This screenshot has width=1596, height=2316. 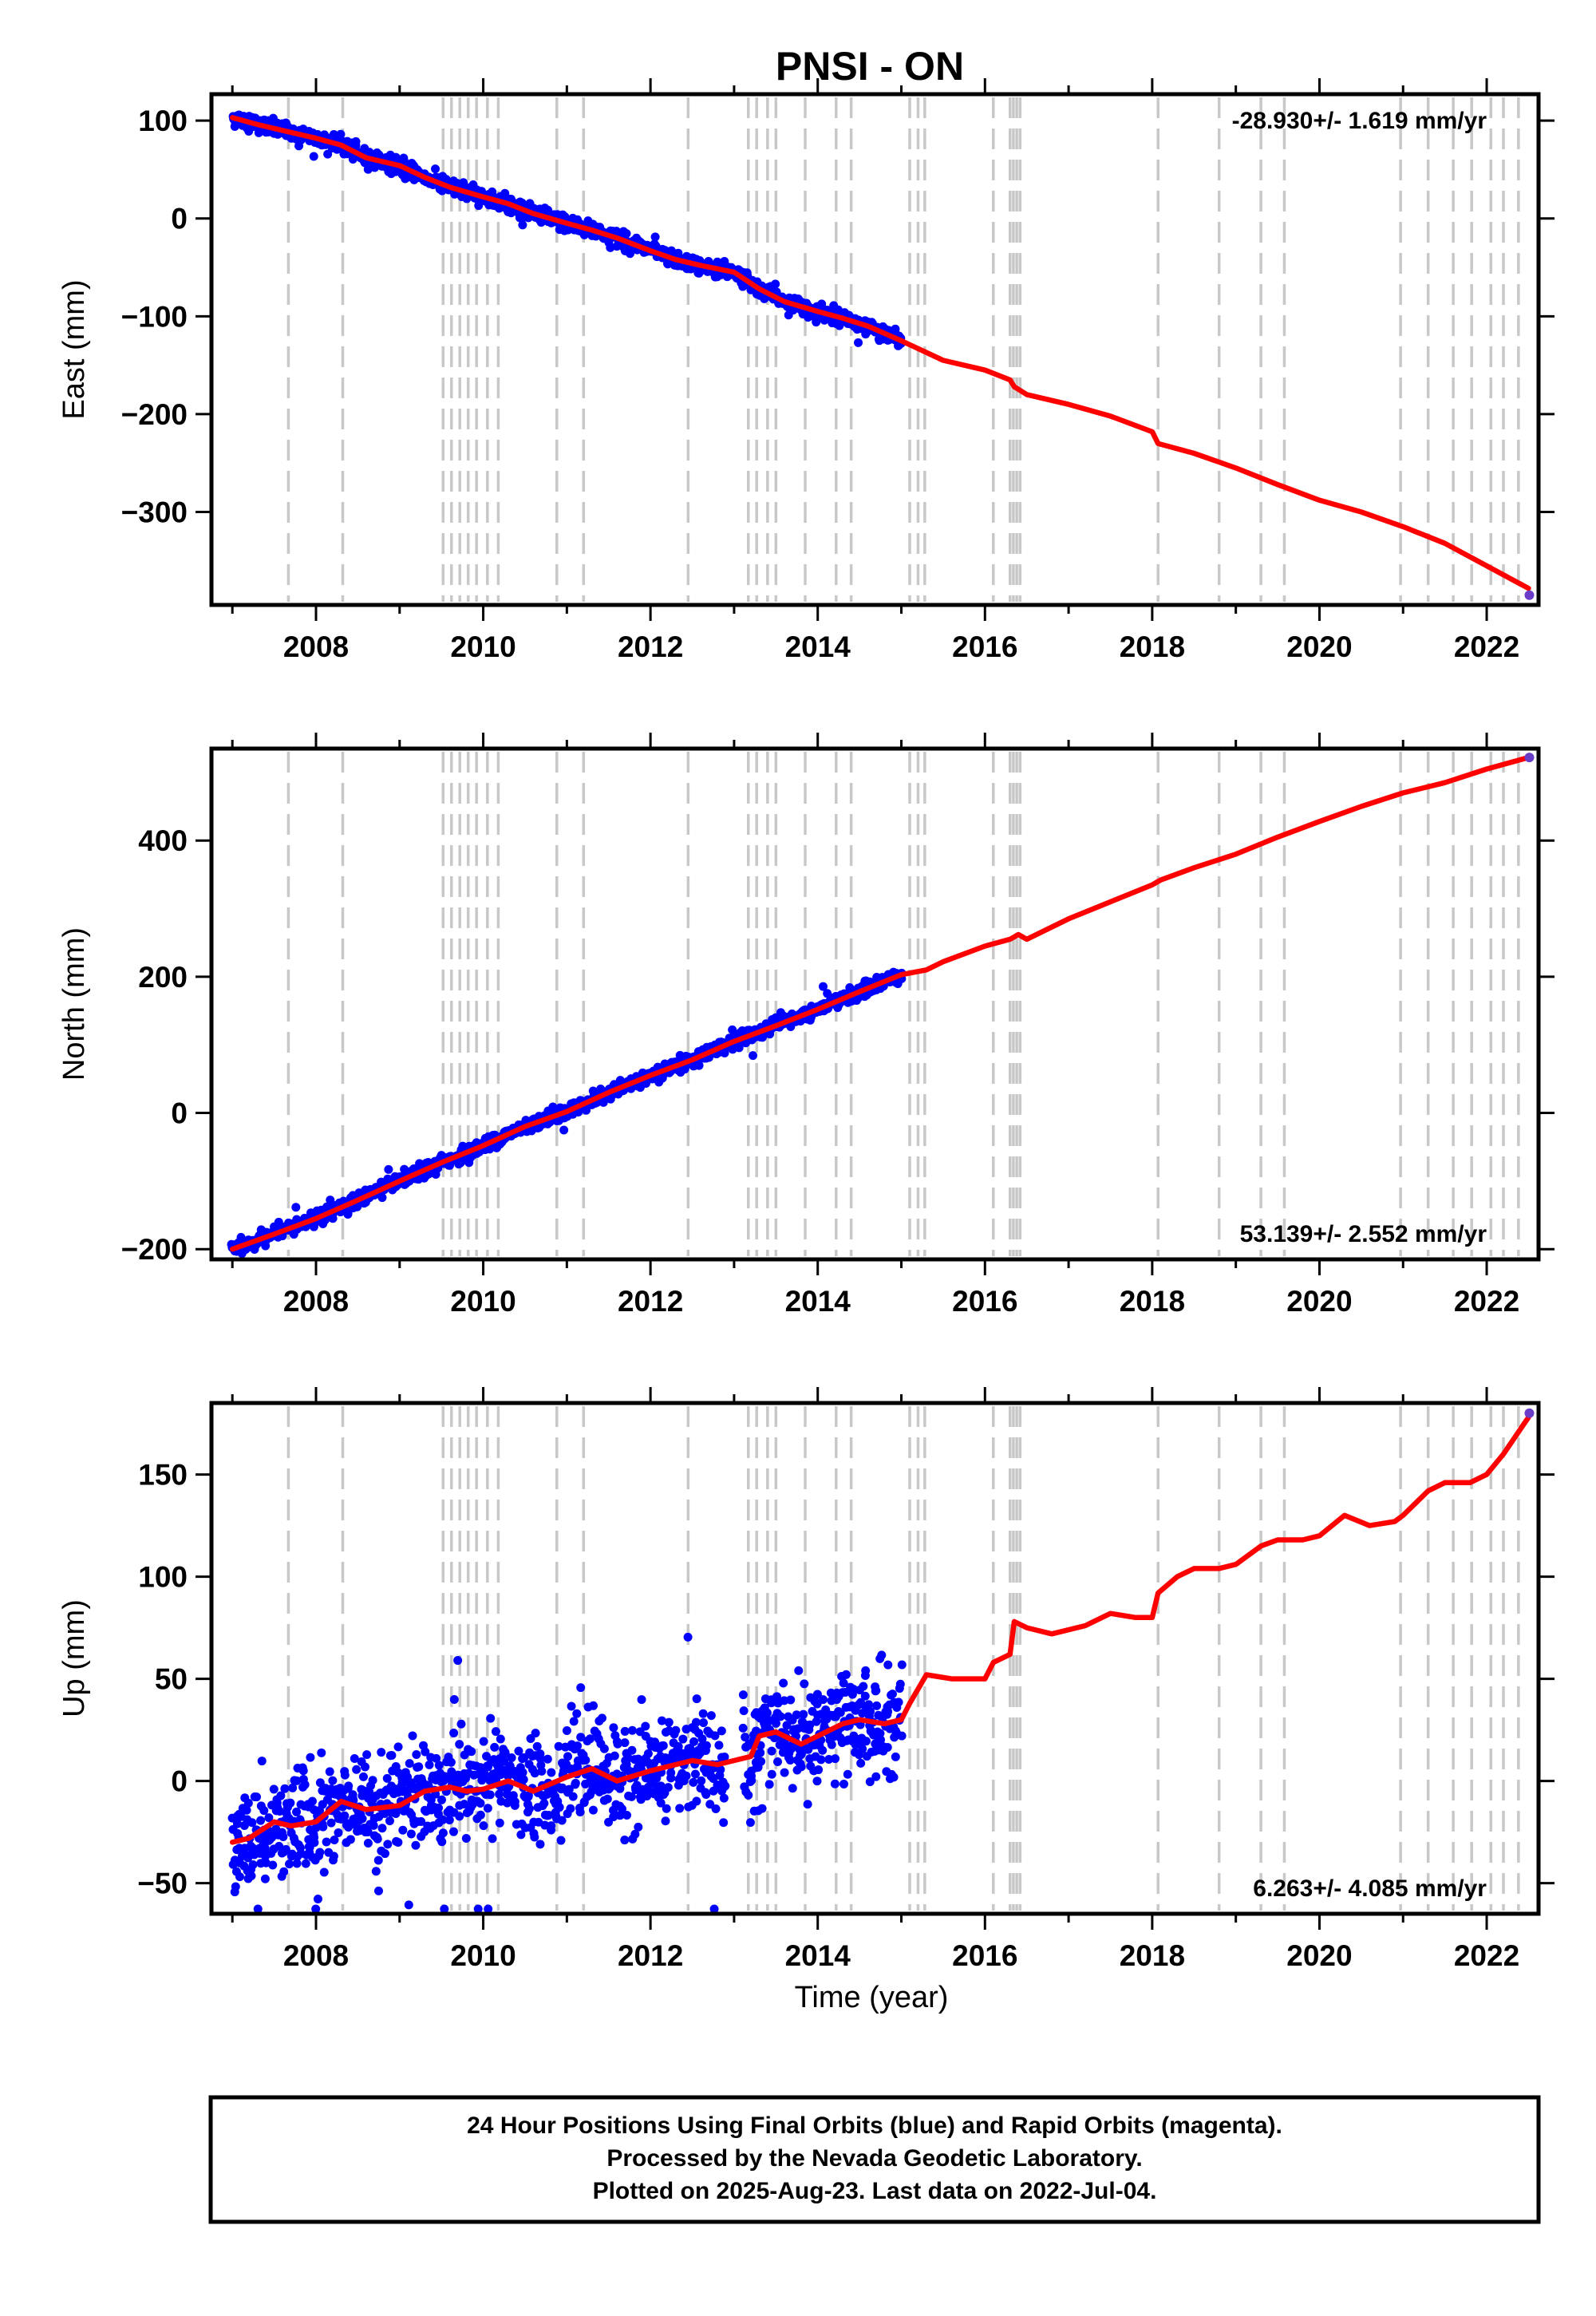 I want to click on y-tick-label: 100, so click(x=163, y=121).